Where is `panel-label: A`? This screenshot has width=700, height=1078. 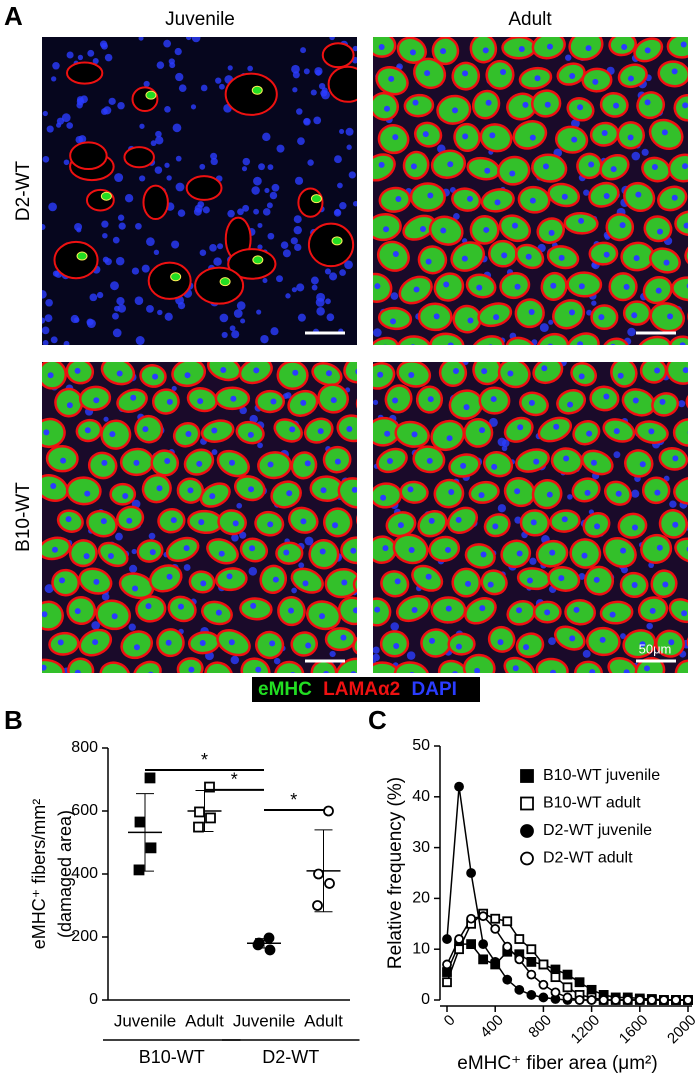
panel-label: A is located at coordinates (13, 16).